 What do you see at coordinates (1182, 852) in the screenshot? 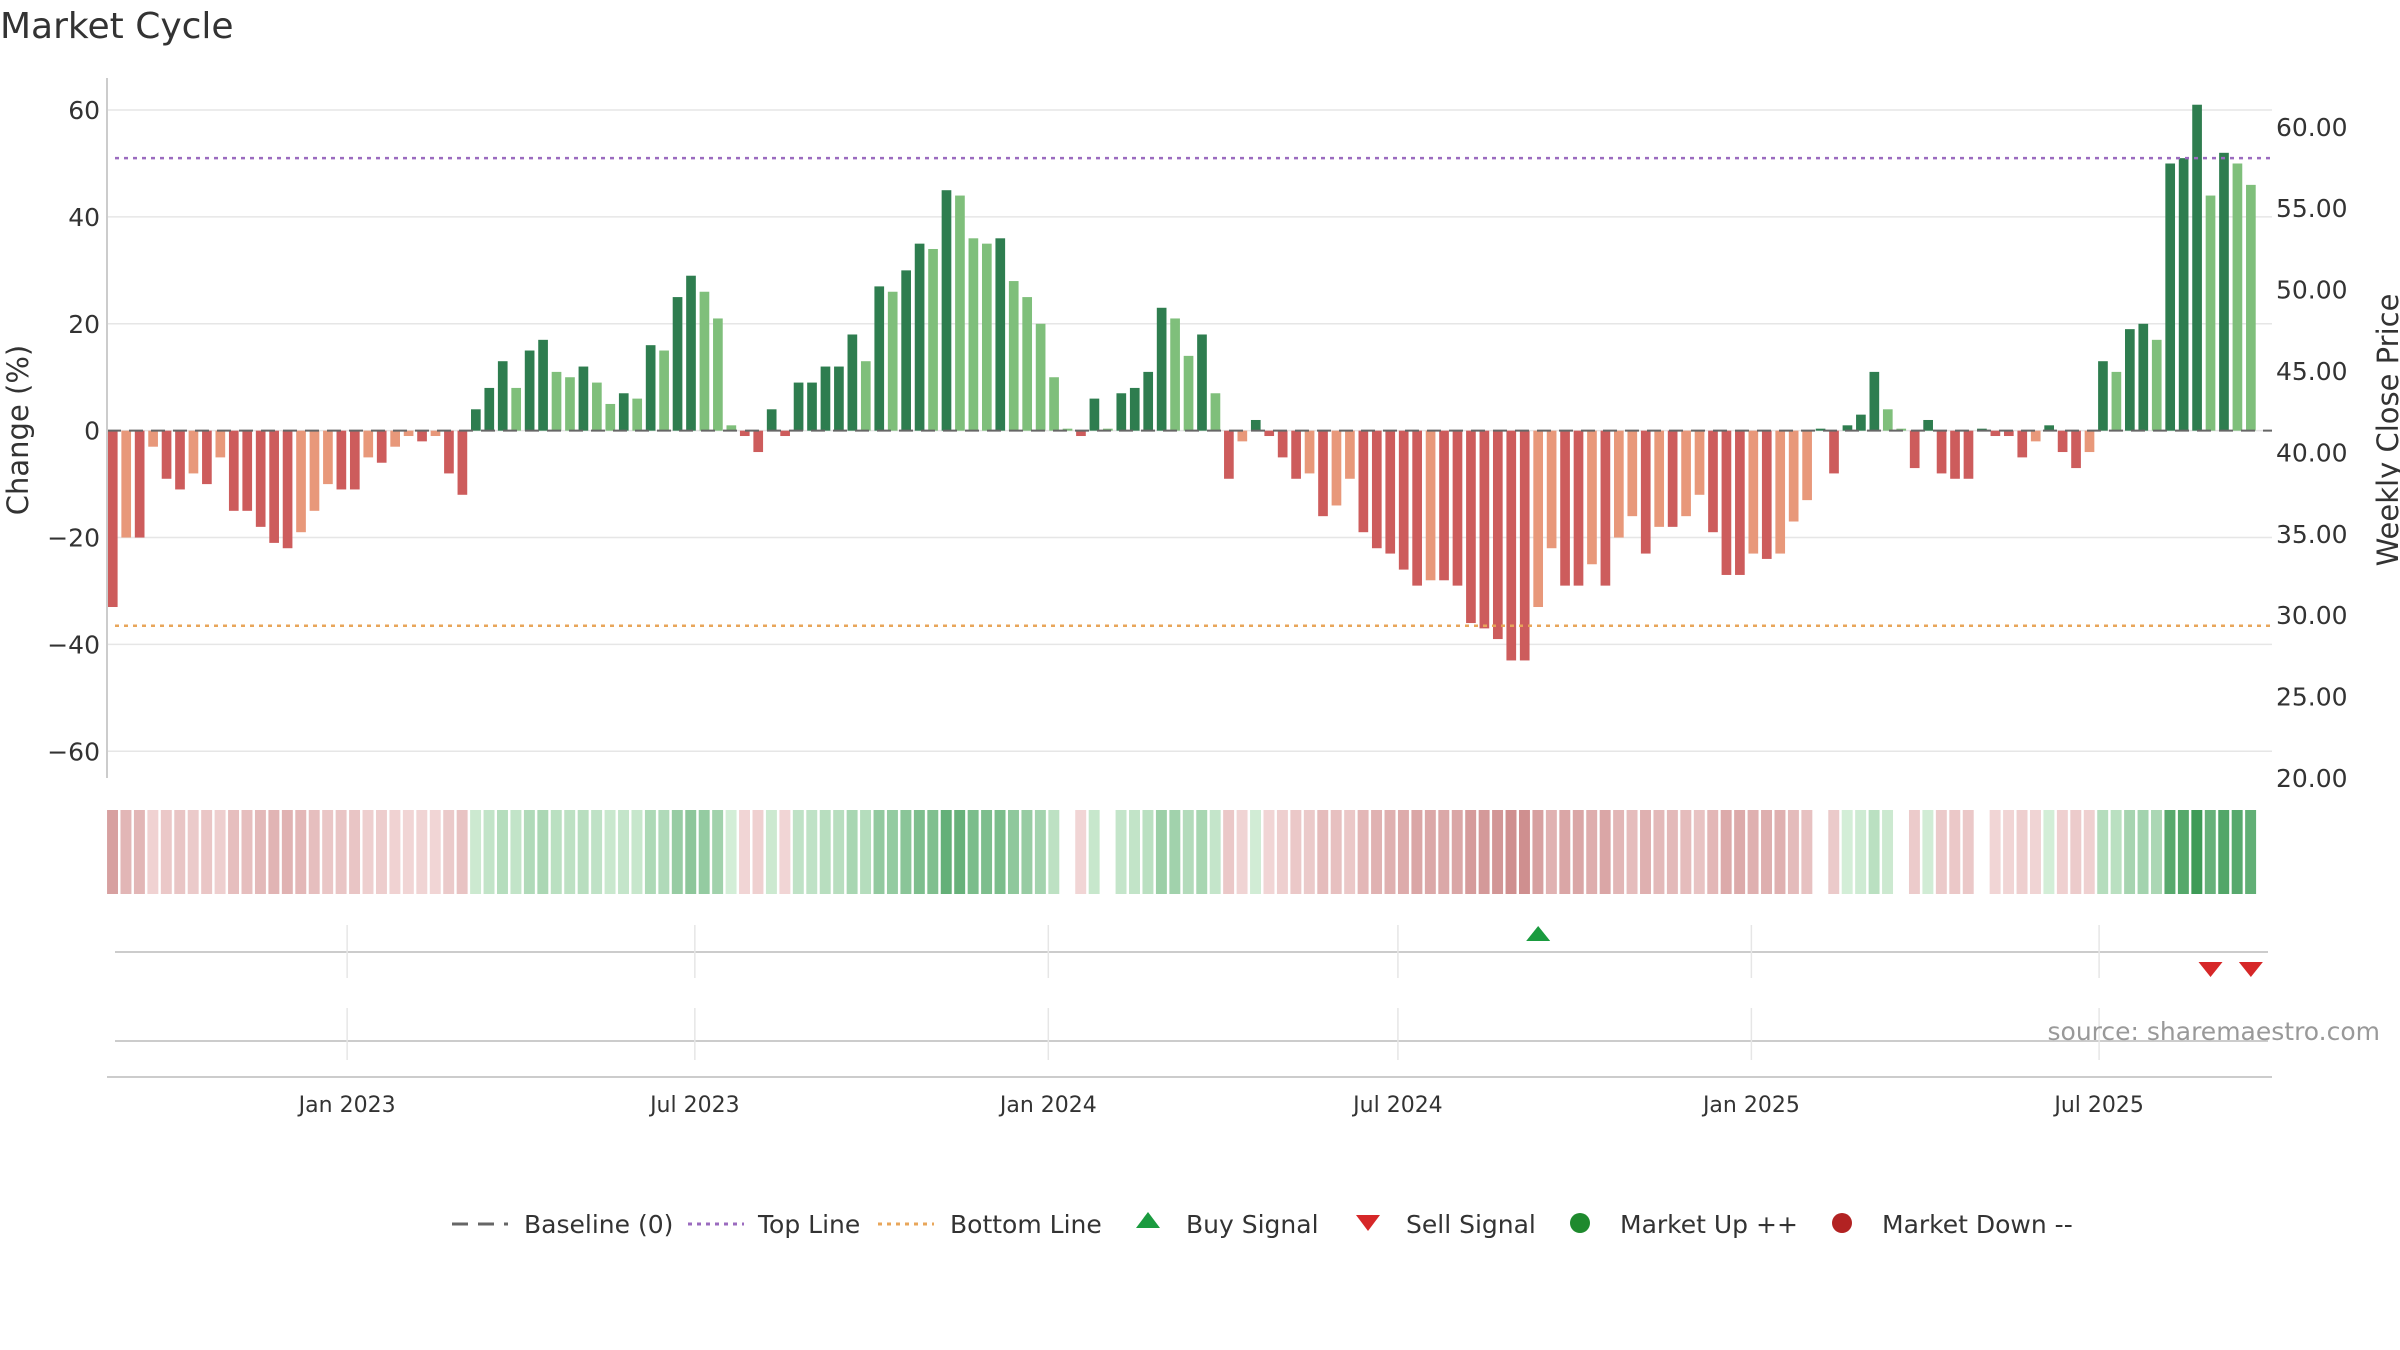
I see `heatmap-strip` at bounding box center [1182, 852].